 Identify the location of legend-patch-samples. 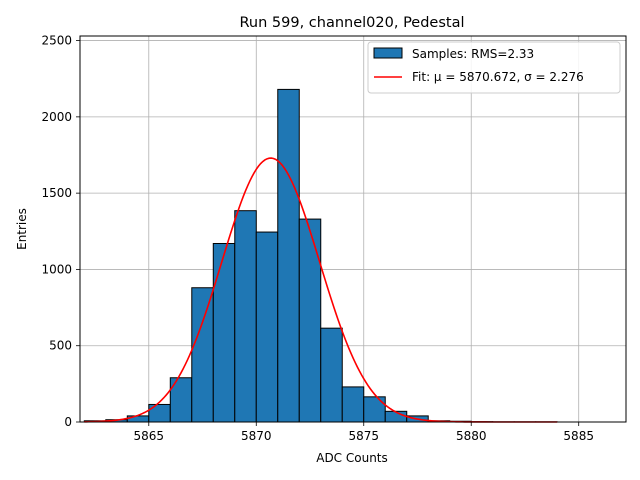
(388, 53).